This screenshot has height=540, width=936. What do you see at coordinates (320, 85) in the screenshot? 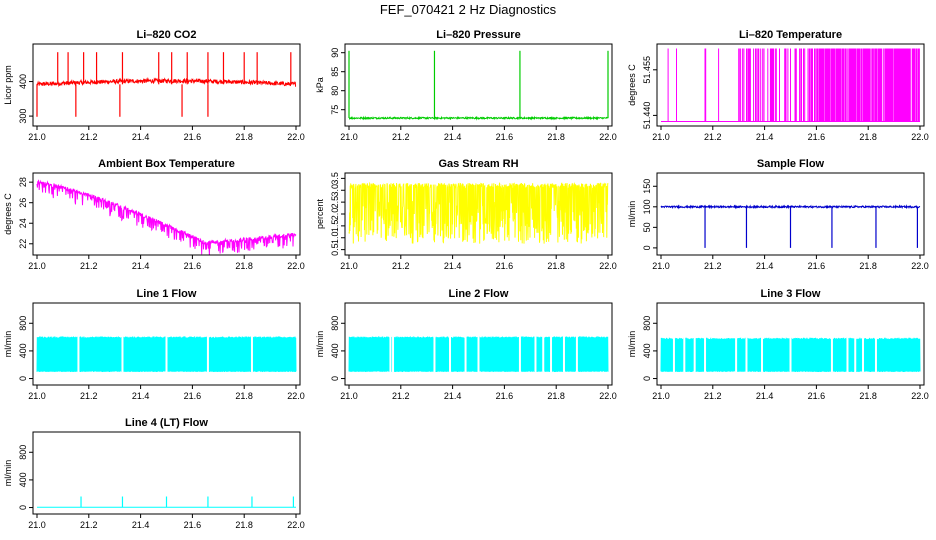
I see `y-axis-label: kPa` at bounding box center [320, 85].